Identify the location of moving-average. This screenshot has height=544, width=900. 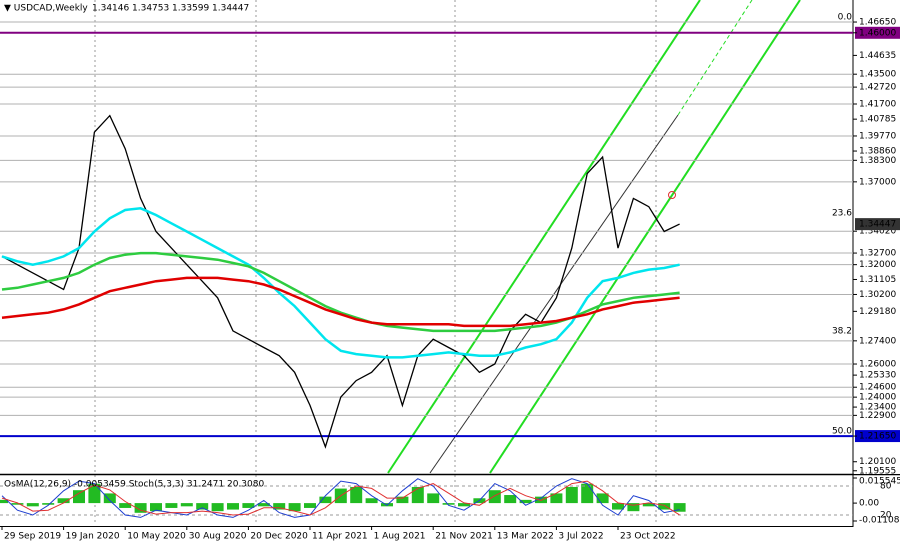
(340, 302).